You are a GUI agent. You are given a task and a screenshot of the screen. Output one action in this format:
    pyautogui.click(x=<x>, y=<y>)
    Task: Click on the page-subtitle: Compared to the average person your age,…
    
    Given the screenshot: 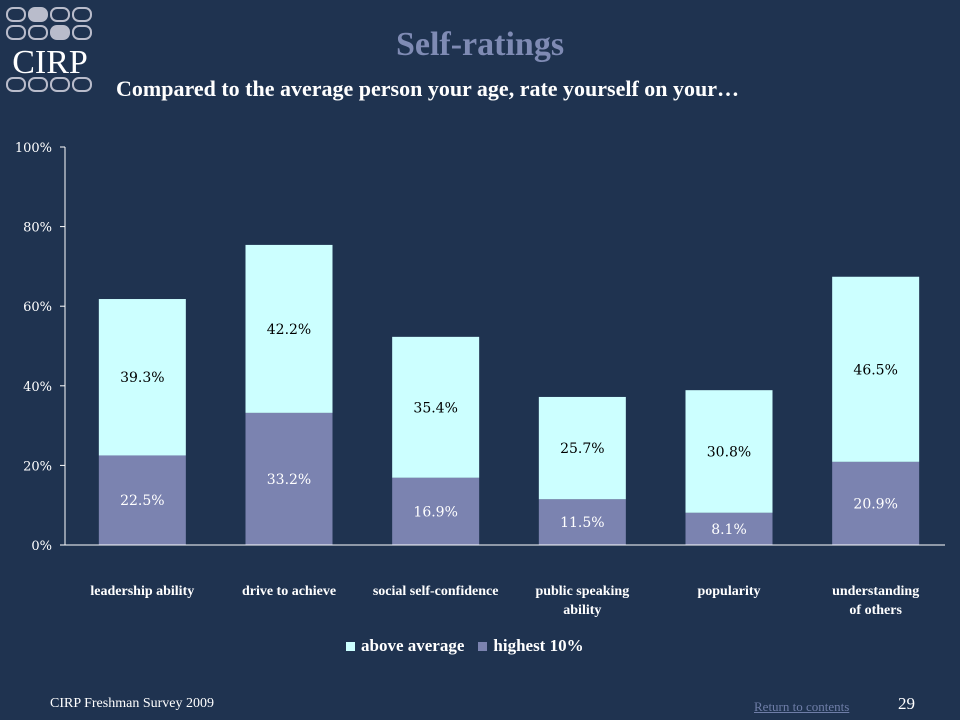 What is the action you would take?
    pyautogui.click(x=428, y=88)
    